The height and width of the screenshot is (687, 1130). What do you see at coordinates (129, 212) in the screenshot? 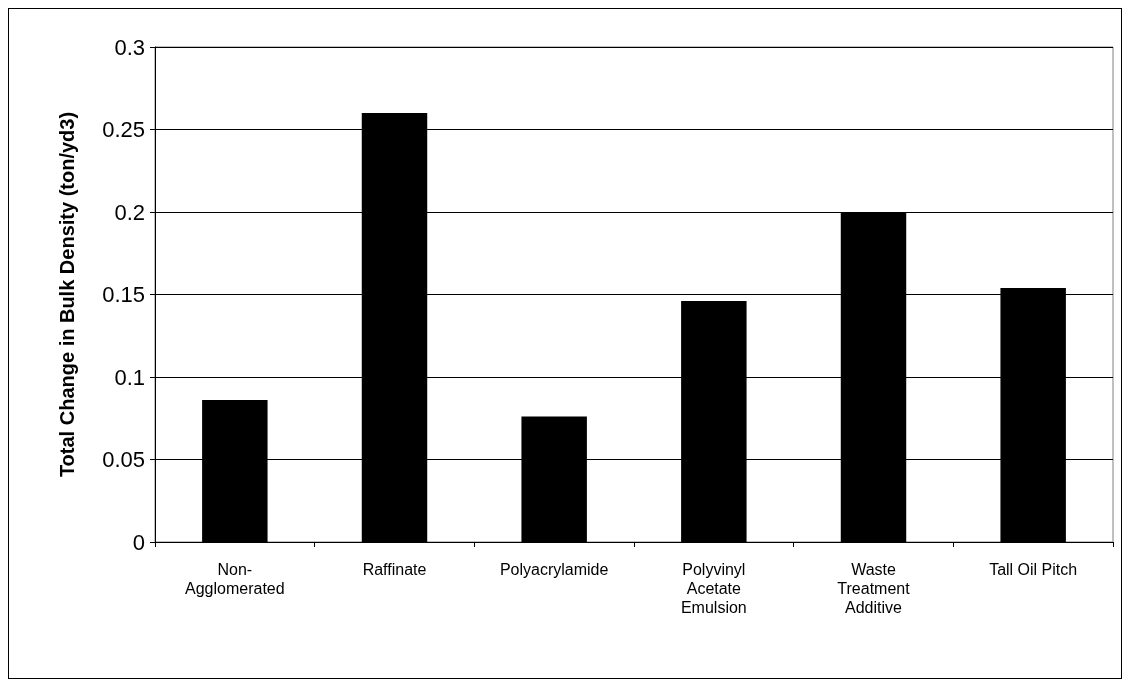
I see `y-tick-label: 0.2` at bounding box center [129, 212].